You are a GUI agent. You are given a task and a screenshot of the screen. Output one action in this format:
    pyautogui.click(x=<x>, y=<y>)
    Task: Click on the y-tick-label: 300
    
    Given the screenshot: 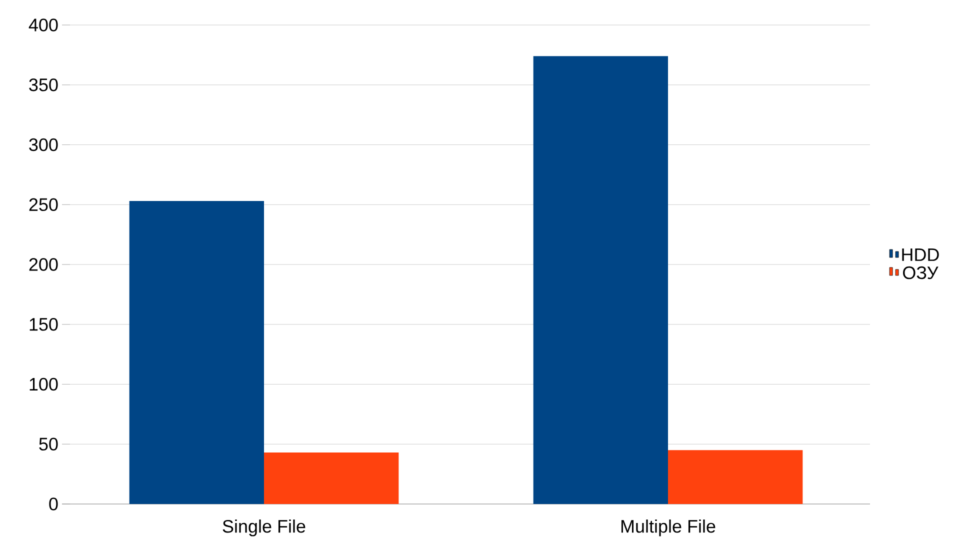 What is the action you would take?
    pyautogui.click(x=43, y=145)
    